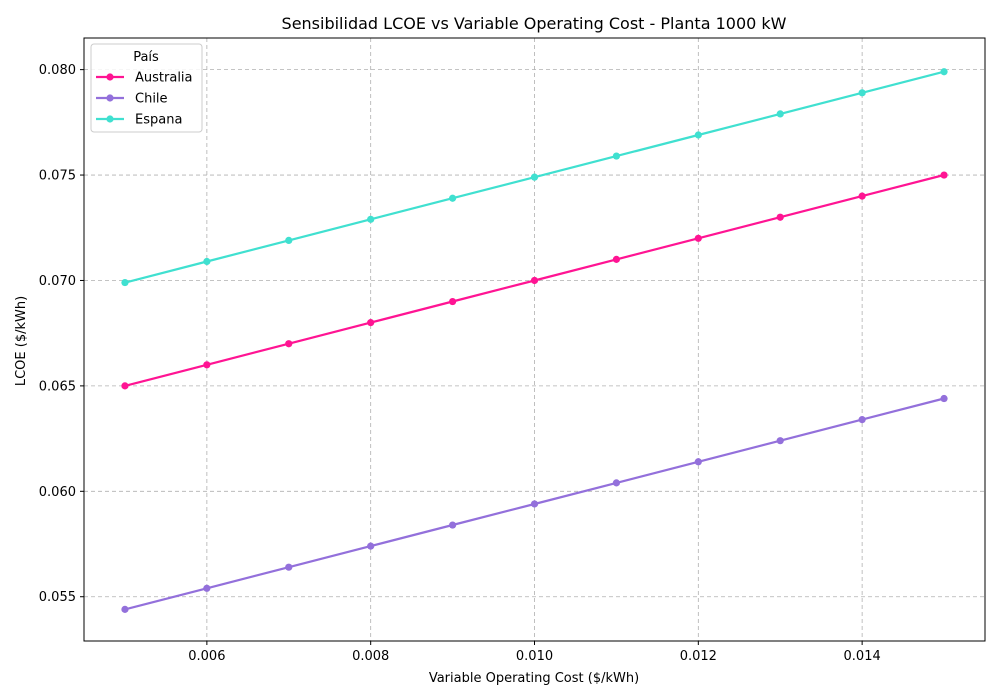 This screenshot has height=700, width=1000. What do you see at coordinates (158, 120) in the screenshot?
I see `legend-label-espana: Espana` at bounding box center [158, 120].